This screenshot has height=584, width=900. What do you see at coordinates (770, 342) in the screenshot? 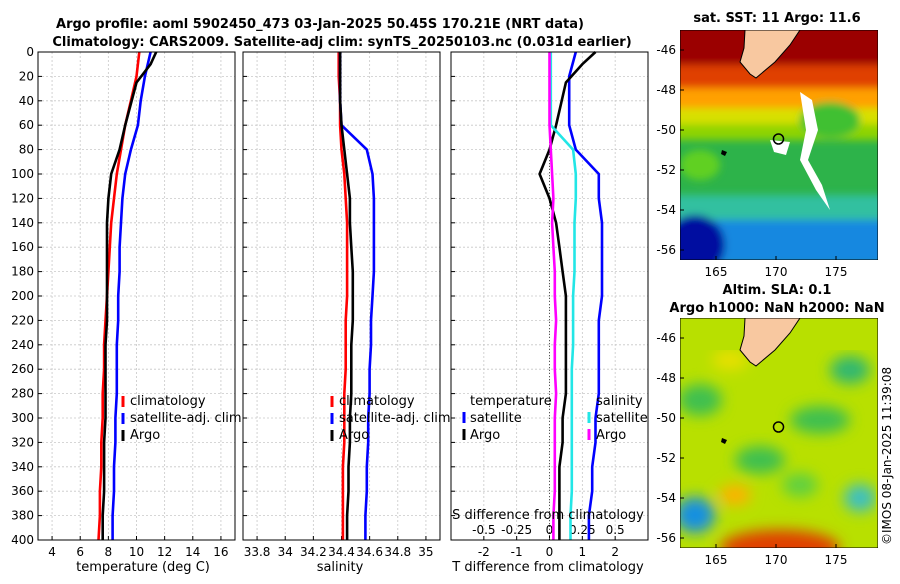
I see `sla-coastline` at bounding box center [770, 342].